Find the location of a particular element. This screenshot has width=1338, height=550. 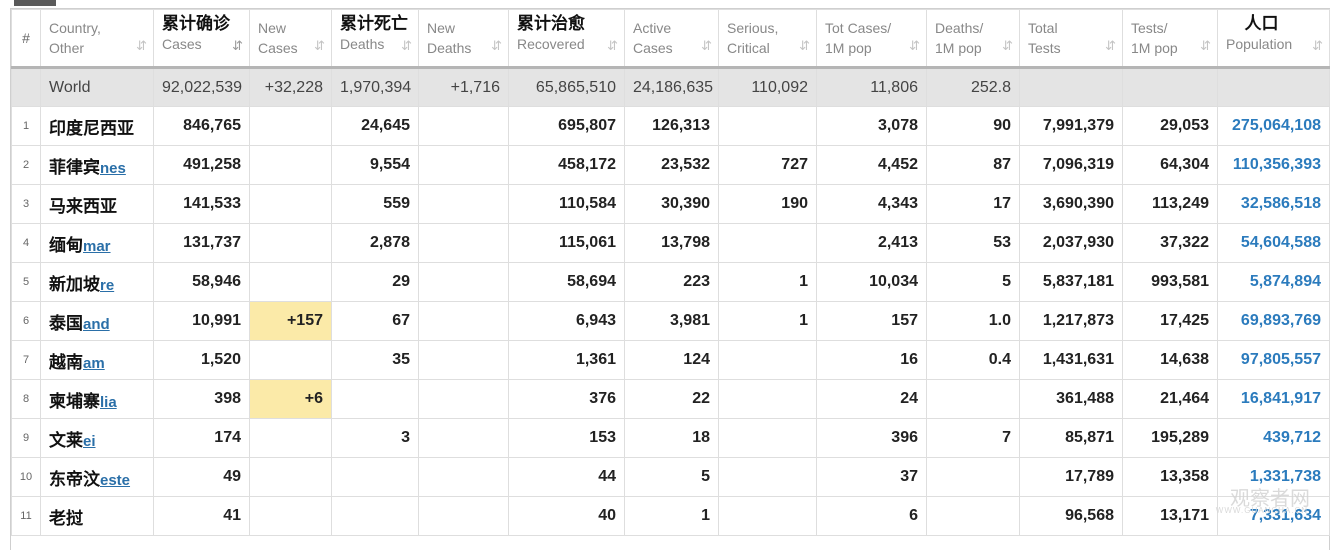

country-name: 缅甸mar is located at coordinates (97, 243).